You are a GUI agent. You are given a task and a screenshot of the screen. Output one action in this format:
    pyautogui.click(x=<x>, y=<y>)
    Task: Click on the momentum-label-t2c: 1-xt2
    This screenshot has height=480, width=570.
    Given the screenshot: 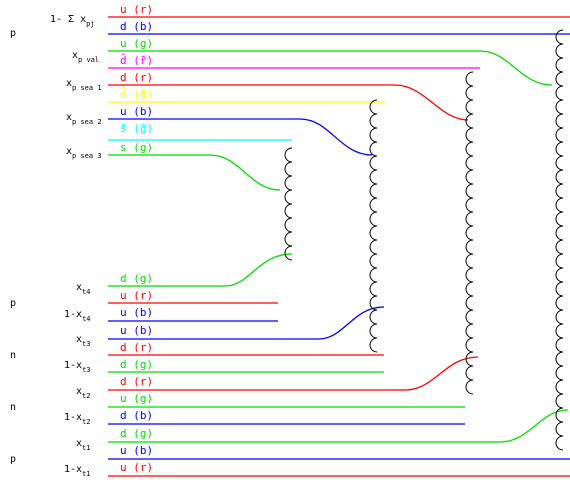 What is the action you would take?
    pyautogui.click(x=77, y=419)
    